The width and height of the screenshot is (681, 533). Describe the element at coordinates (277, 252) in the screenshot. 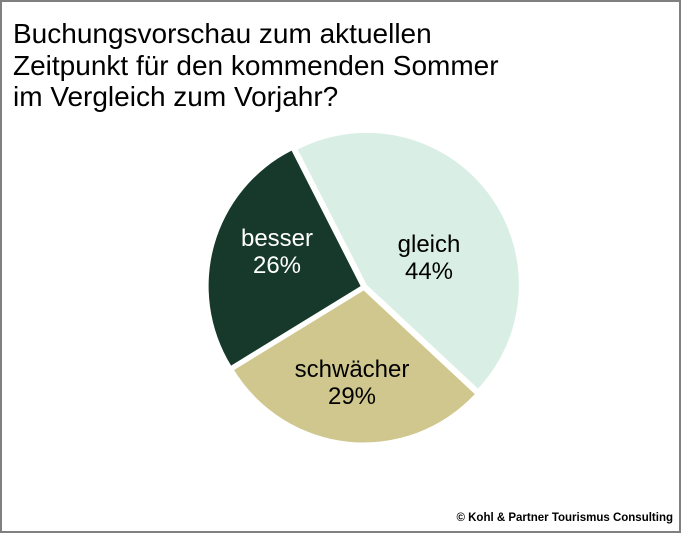

I see `pie-slice-label-besser: besser 26%` at that location.